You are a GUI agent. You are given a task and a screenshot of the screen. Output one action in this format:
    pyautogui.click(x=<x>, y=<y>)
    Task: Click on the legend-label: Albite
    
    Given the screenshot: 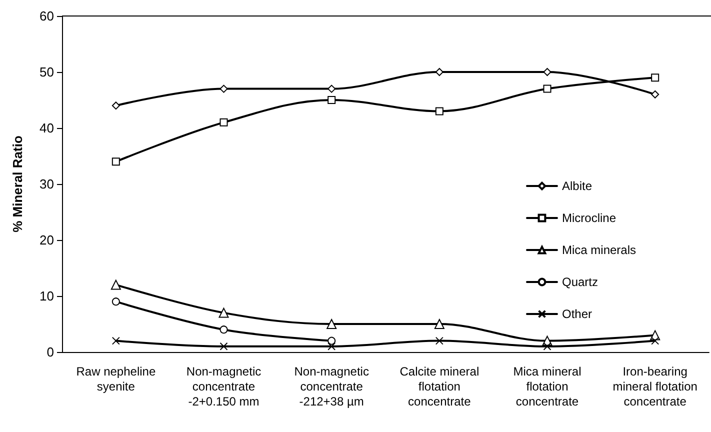 What is the action you would take?
    pyautogui.click(x=577, y=186)
    